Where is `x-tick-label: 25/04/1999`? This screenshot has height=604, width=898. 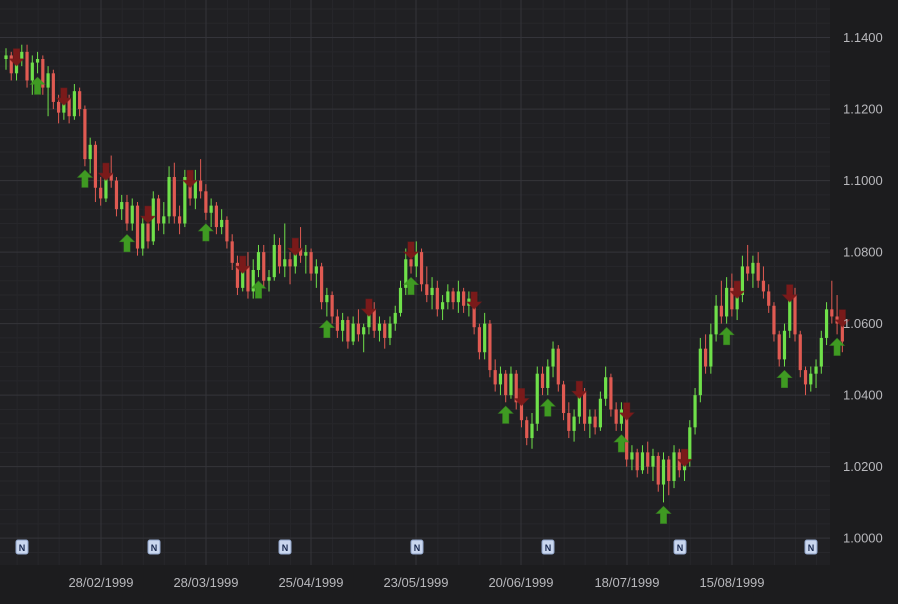
x-tick-label: 25/04/1999 is located at coordinates (310, 582).